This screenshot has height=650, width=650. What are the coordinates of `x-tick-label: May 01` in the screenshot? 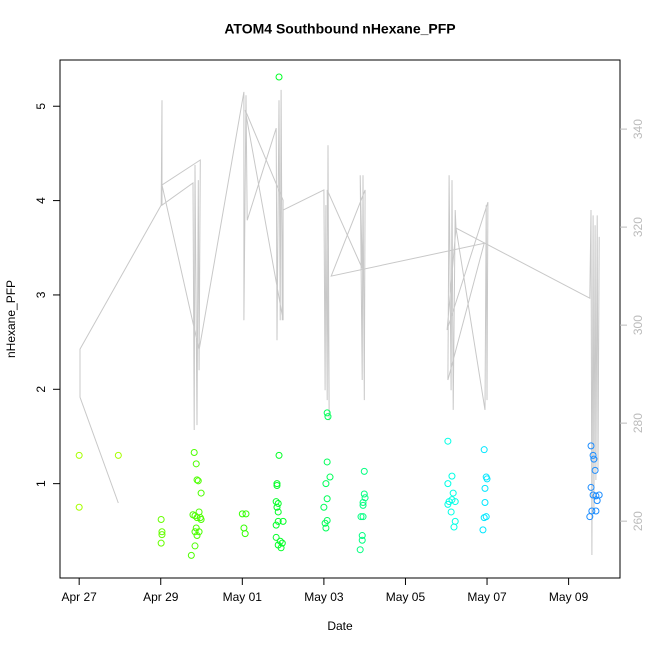 It's located at (243, 597).